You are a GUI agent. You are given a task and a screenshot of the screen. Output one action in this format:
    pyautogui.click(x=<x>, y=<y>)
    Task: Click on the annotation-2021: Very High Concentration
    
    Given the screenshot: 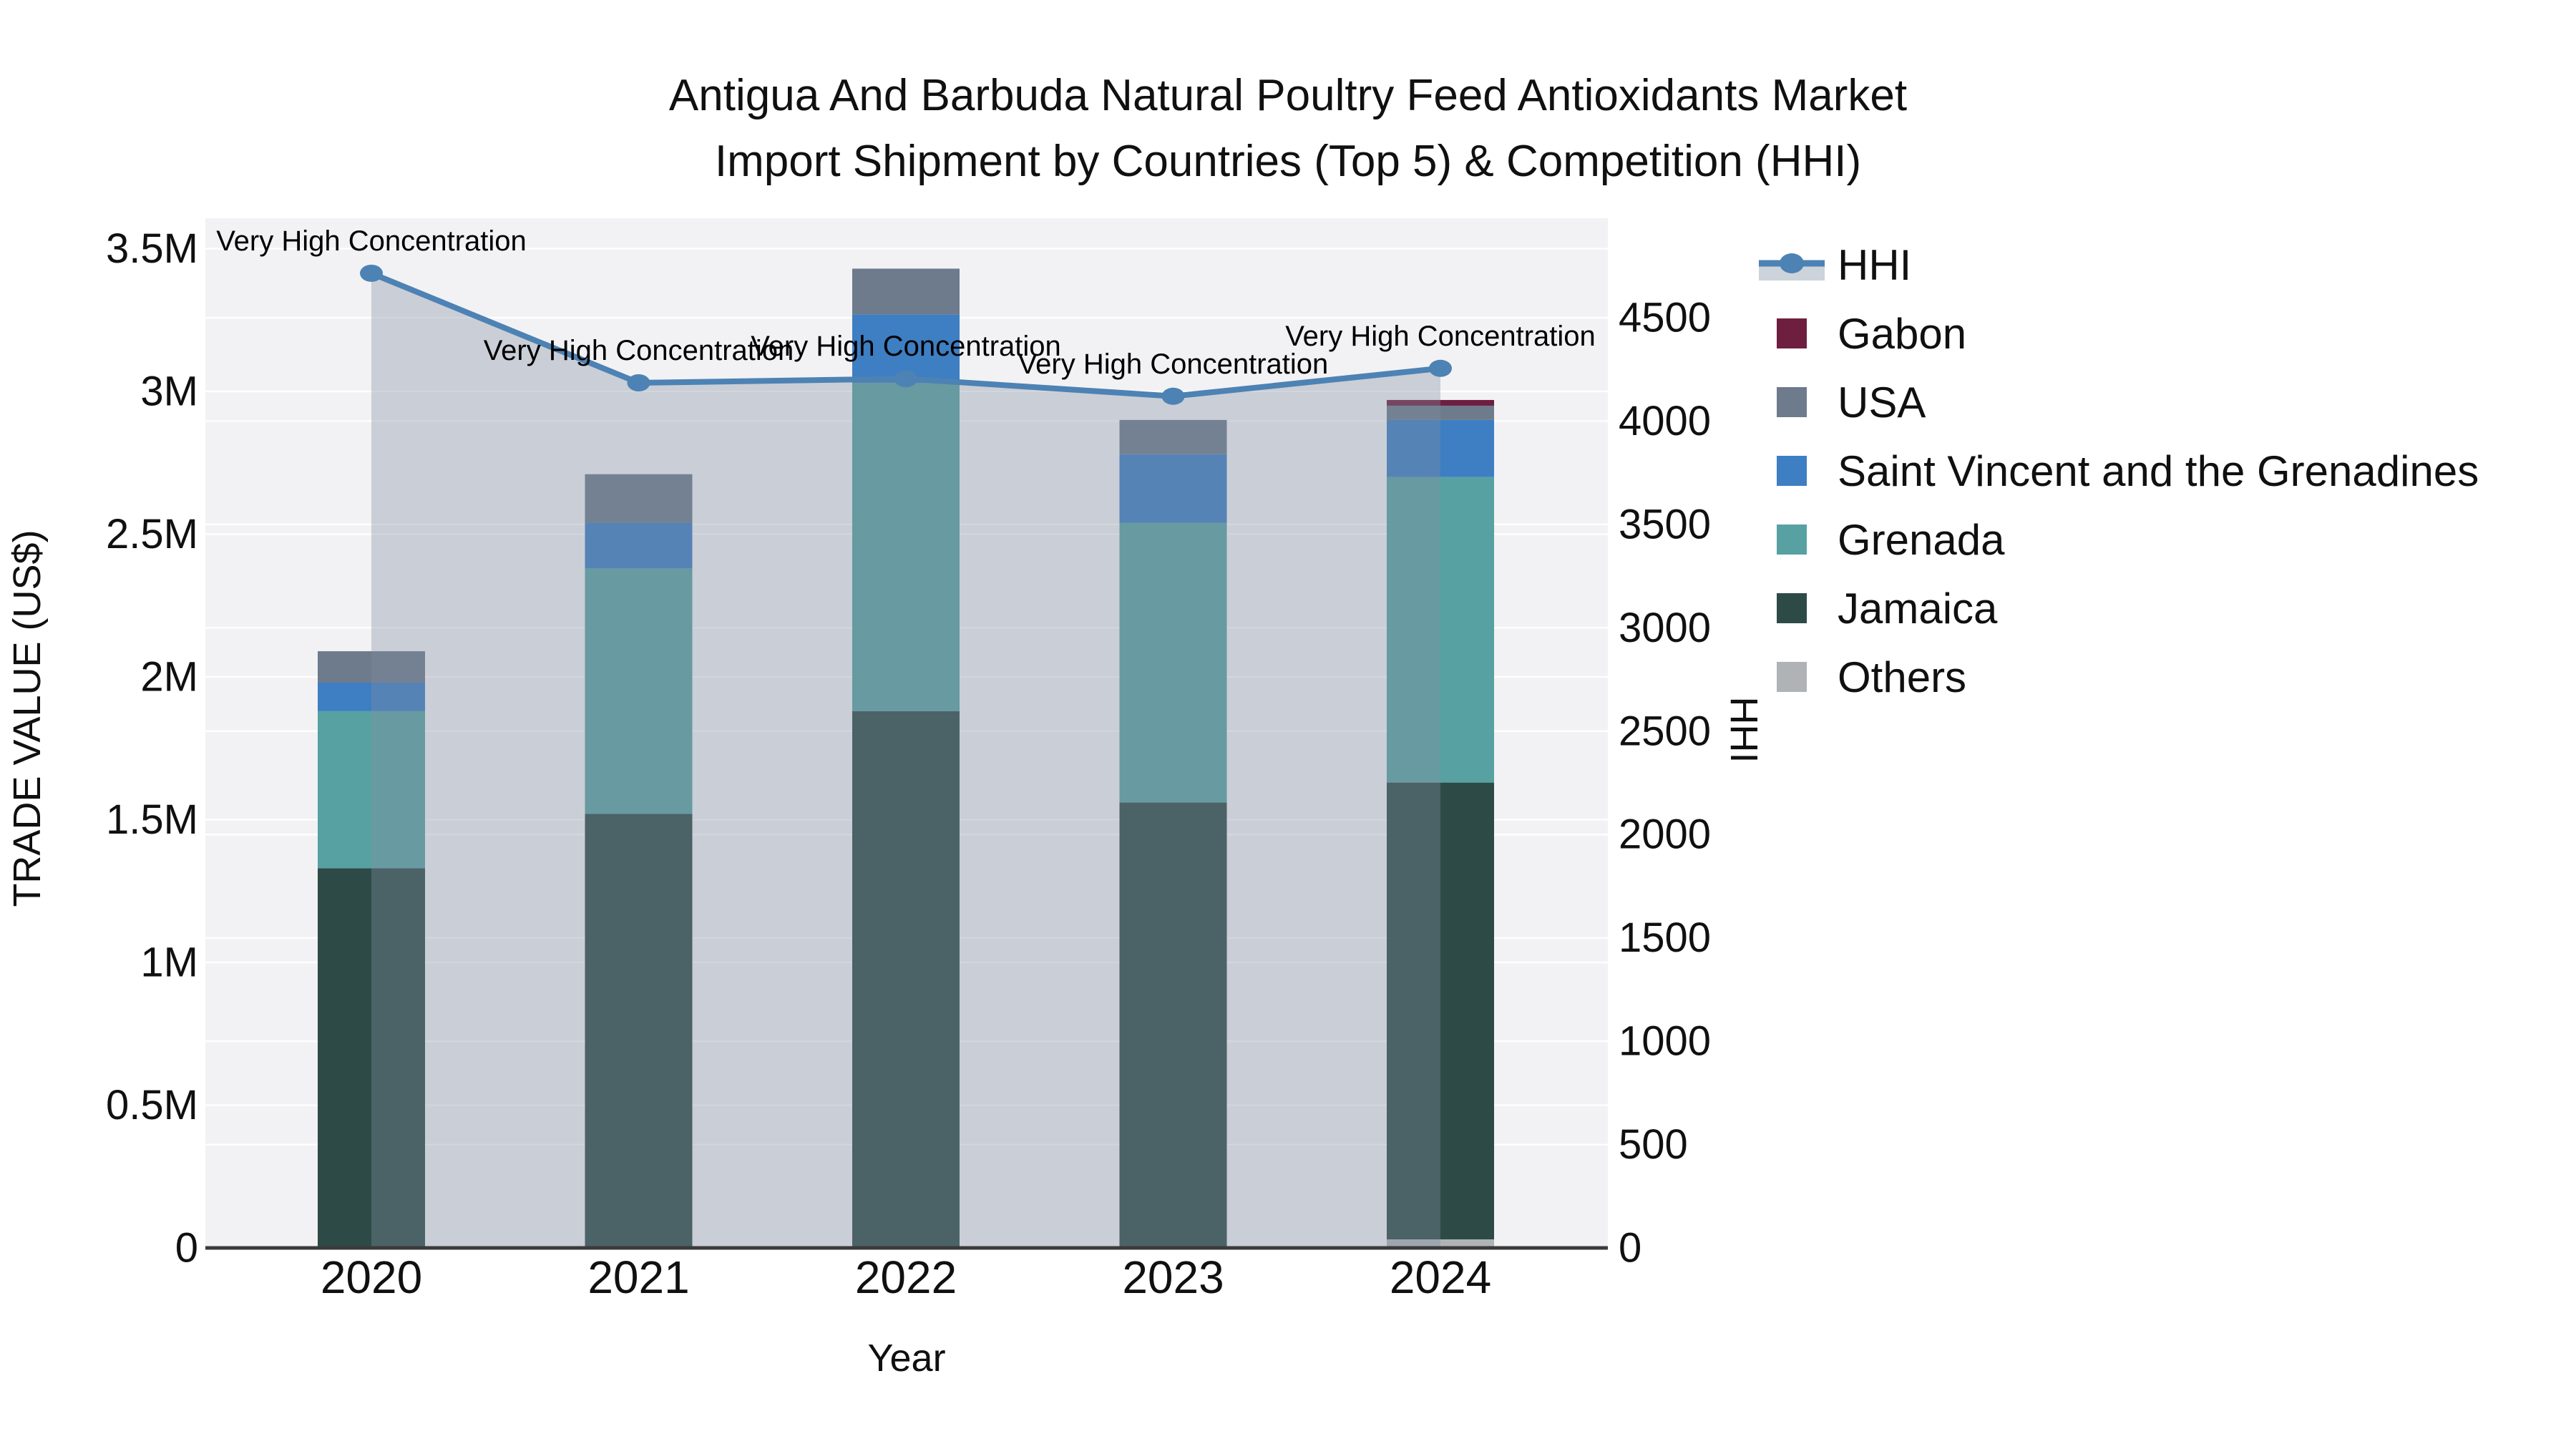 What is the action you would take?
    pyautogui.click(x=639, y=350)
    